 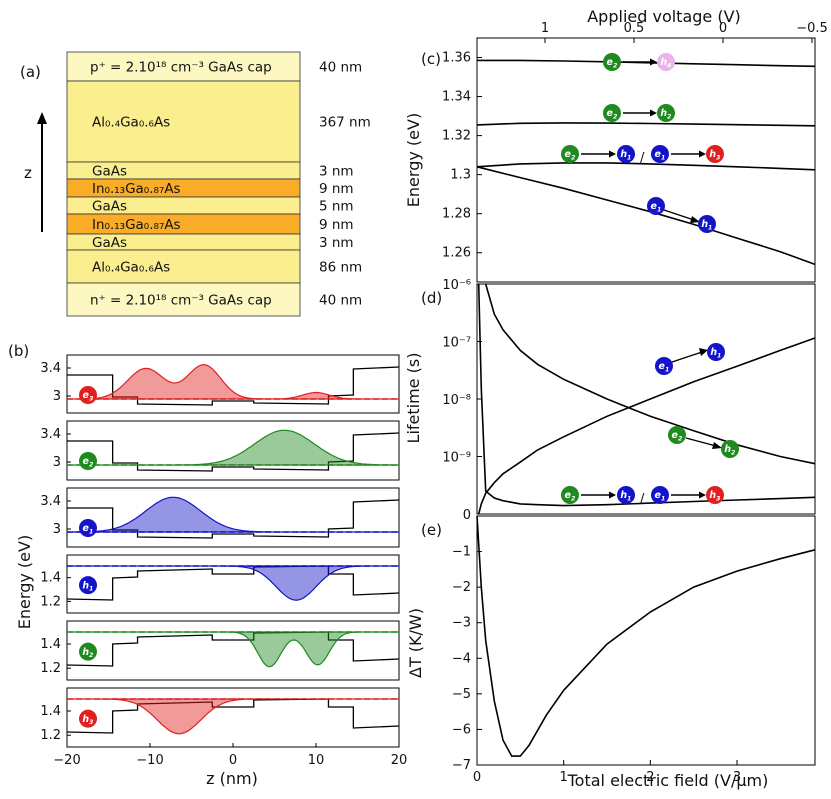 What do you see at coordinates (181, 301) in the screenshot?
I see `layer-name-8: n⁺ = 2.10¹⁸ cm⁻³ GaAs cap` at bounding box center [181, 301].